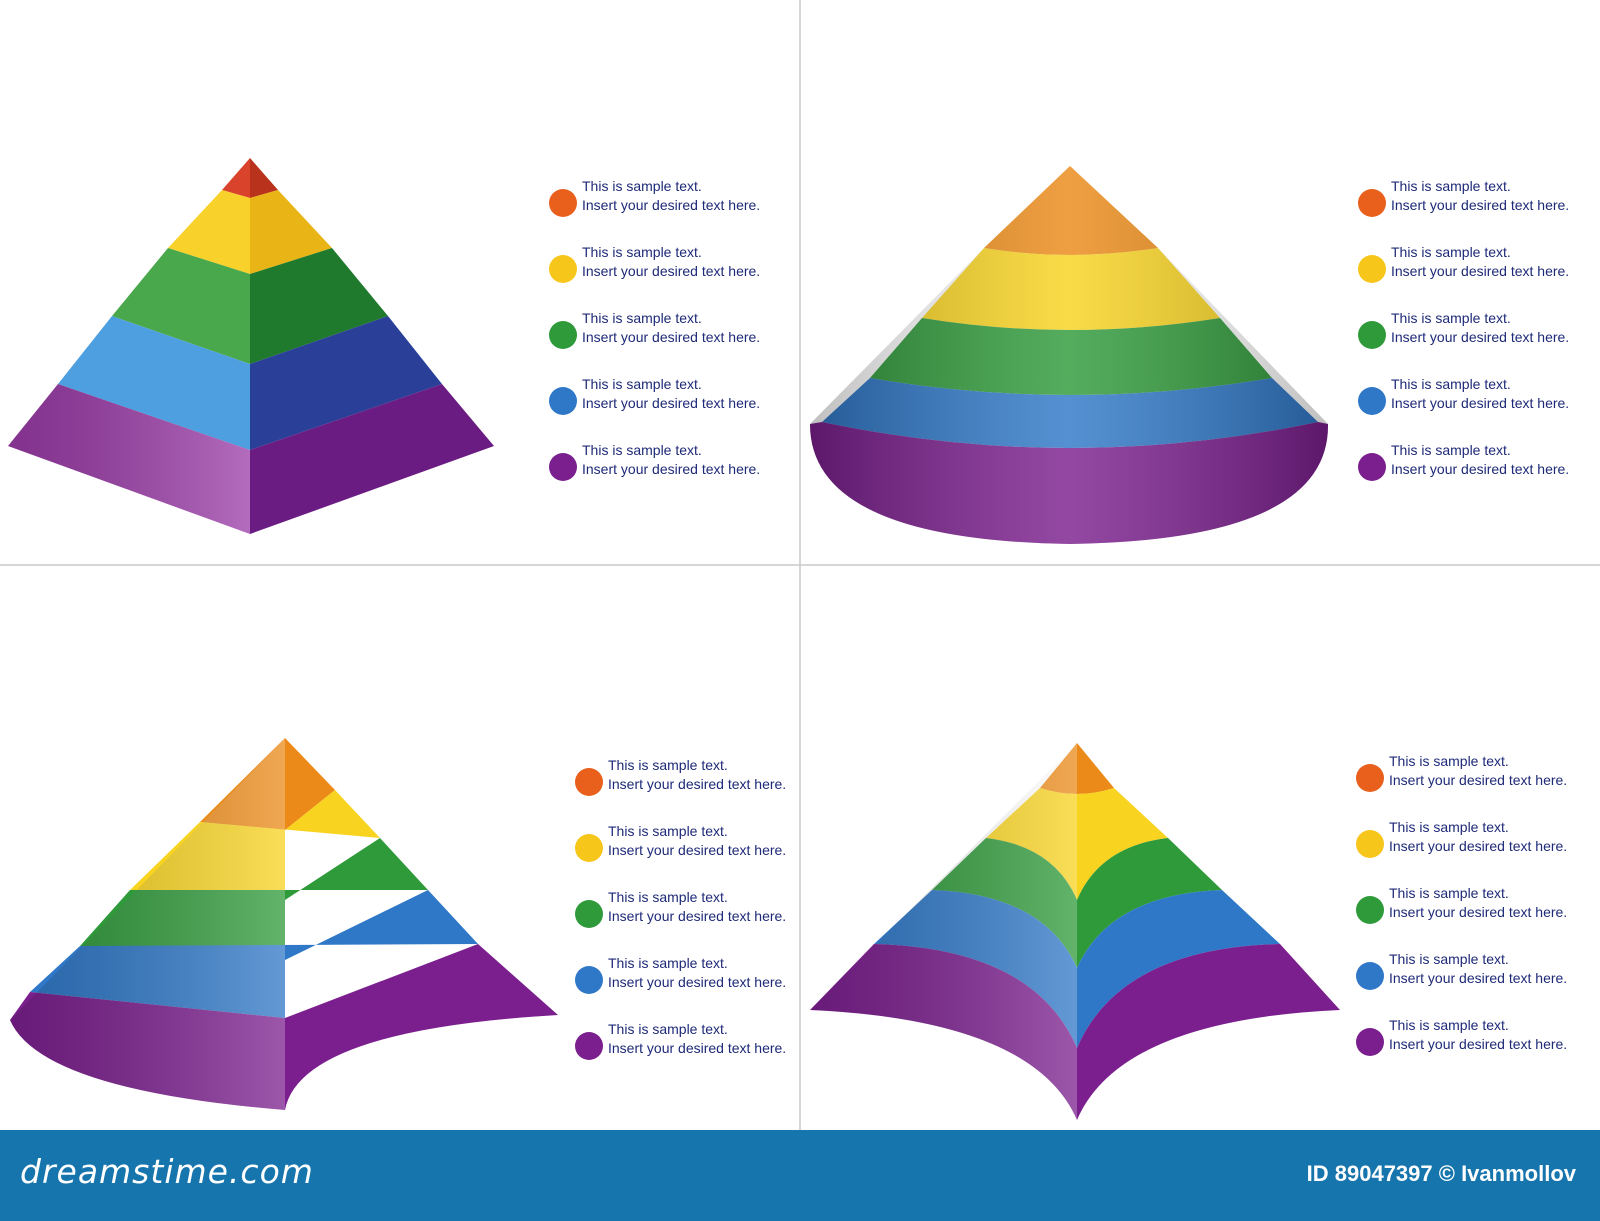 This screenshot has width=1600, height=1221. Describe the element at coordinates (291, 232) in the screenshot. I see `layer-2-right` at that location.